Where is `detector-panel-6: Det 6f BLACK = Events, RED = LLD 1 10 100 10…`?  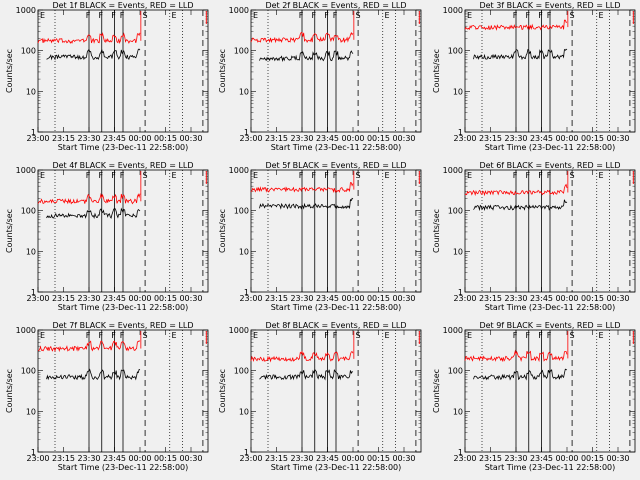
detector-panel-6: Det 6f BLACK = Events, RED = LLD 1 10 100 10… is located at coordinates (533, 240).